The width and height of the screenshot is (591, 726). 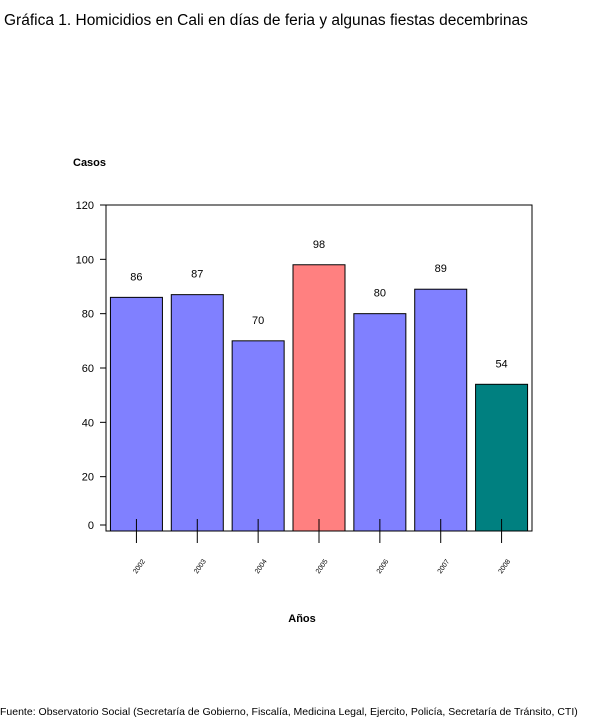 I want to click on y-tick-label-60: 60, so click(x=88, y=369).